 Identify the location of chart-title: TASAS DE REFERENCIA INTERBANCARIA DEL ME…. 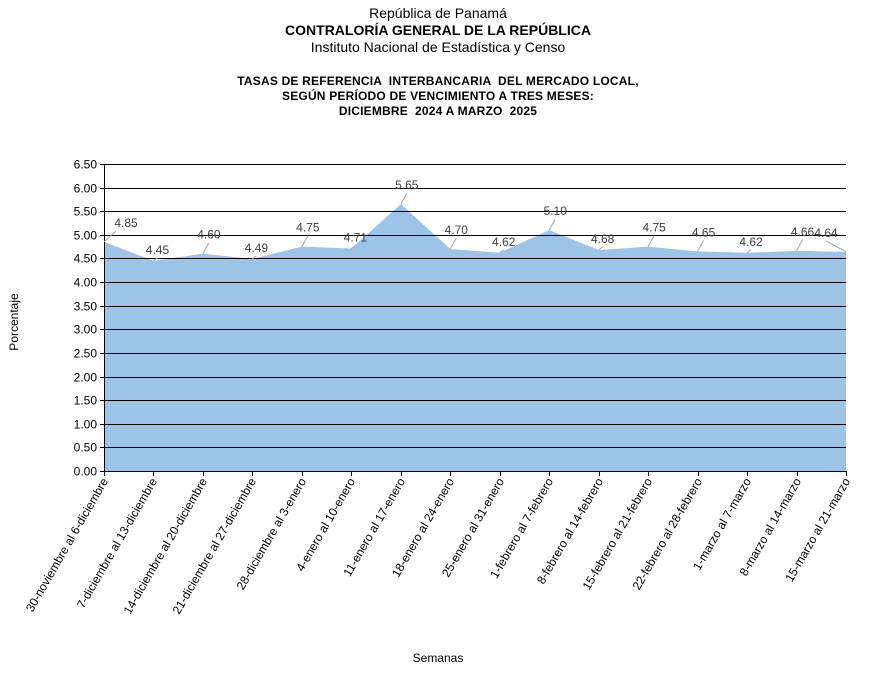
(438, 96).